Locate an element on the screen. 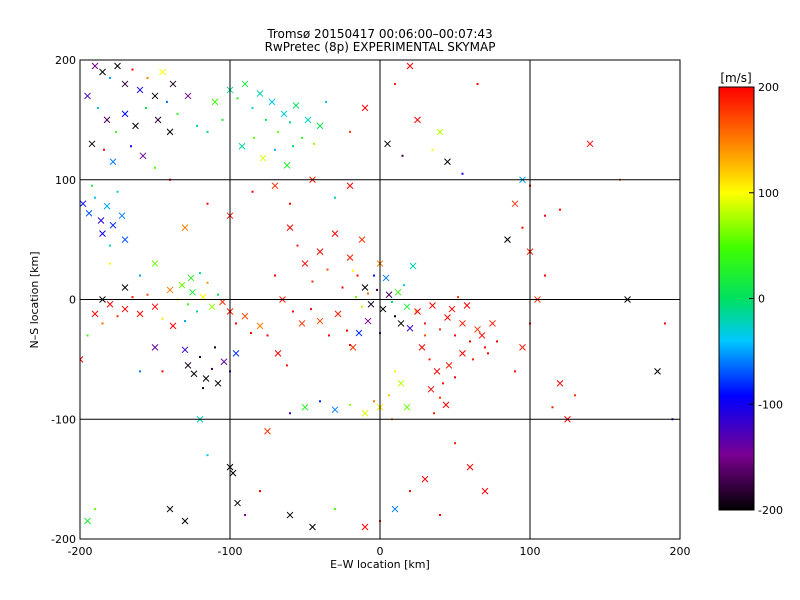 This screenshot has height=600, width=800. colorbar-title: [m/s] is located at coordinates (735, 78).